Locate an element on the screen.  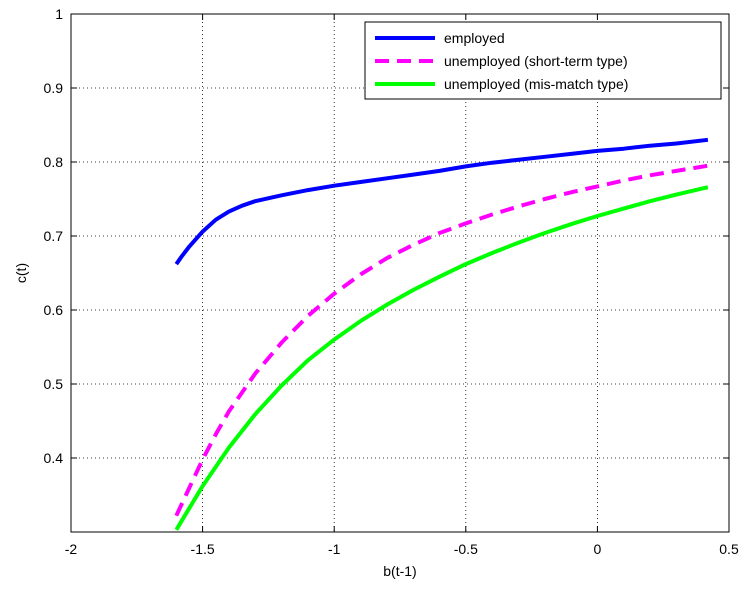
y-tick-label: 0.6 is located at coordinates (54, 310).